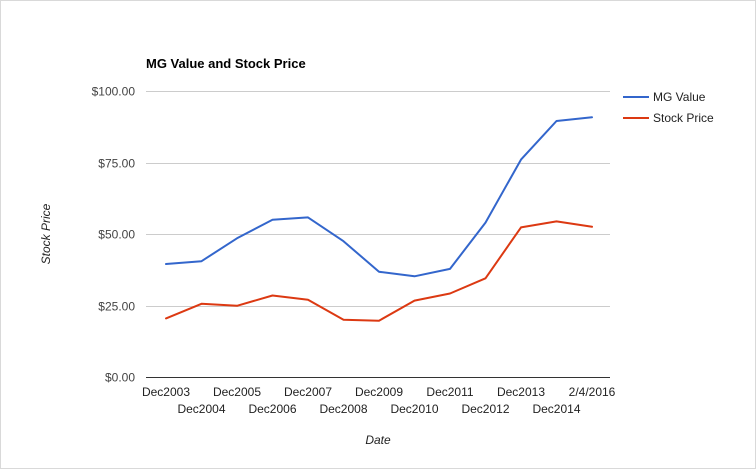 This screenshot has height=473, width=756. What do you see at coordinates (378, 440) in the screenshot?
I see `x-axis-title: Date` at bounding box center [378, 440].